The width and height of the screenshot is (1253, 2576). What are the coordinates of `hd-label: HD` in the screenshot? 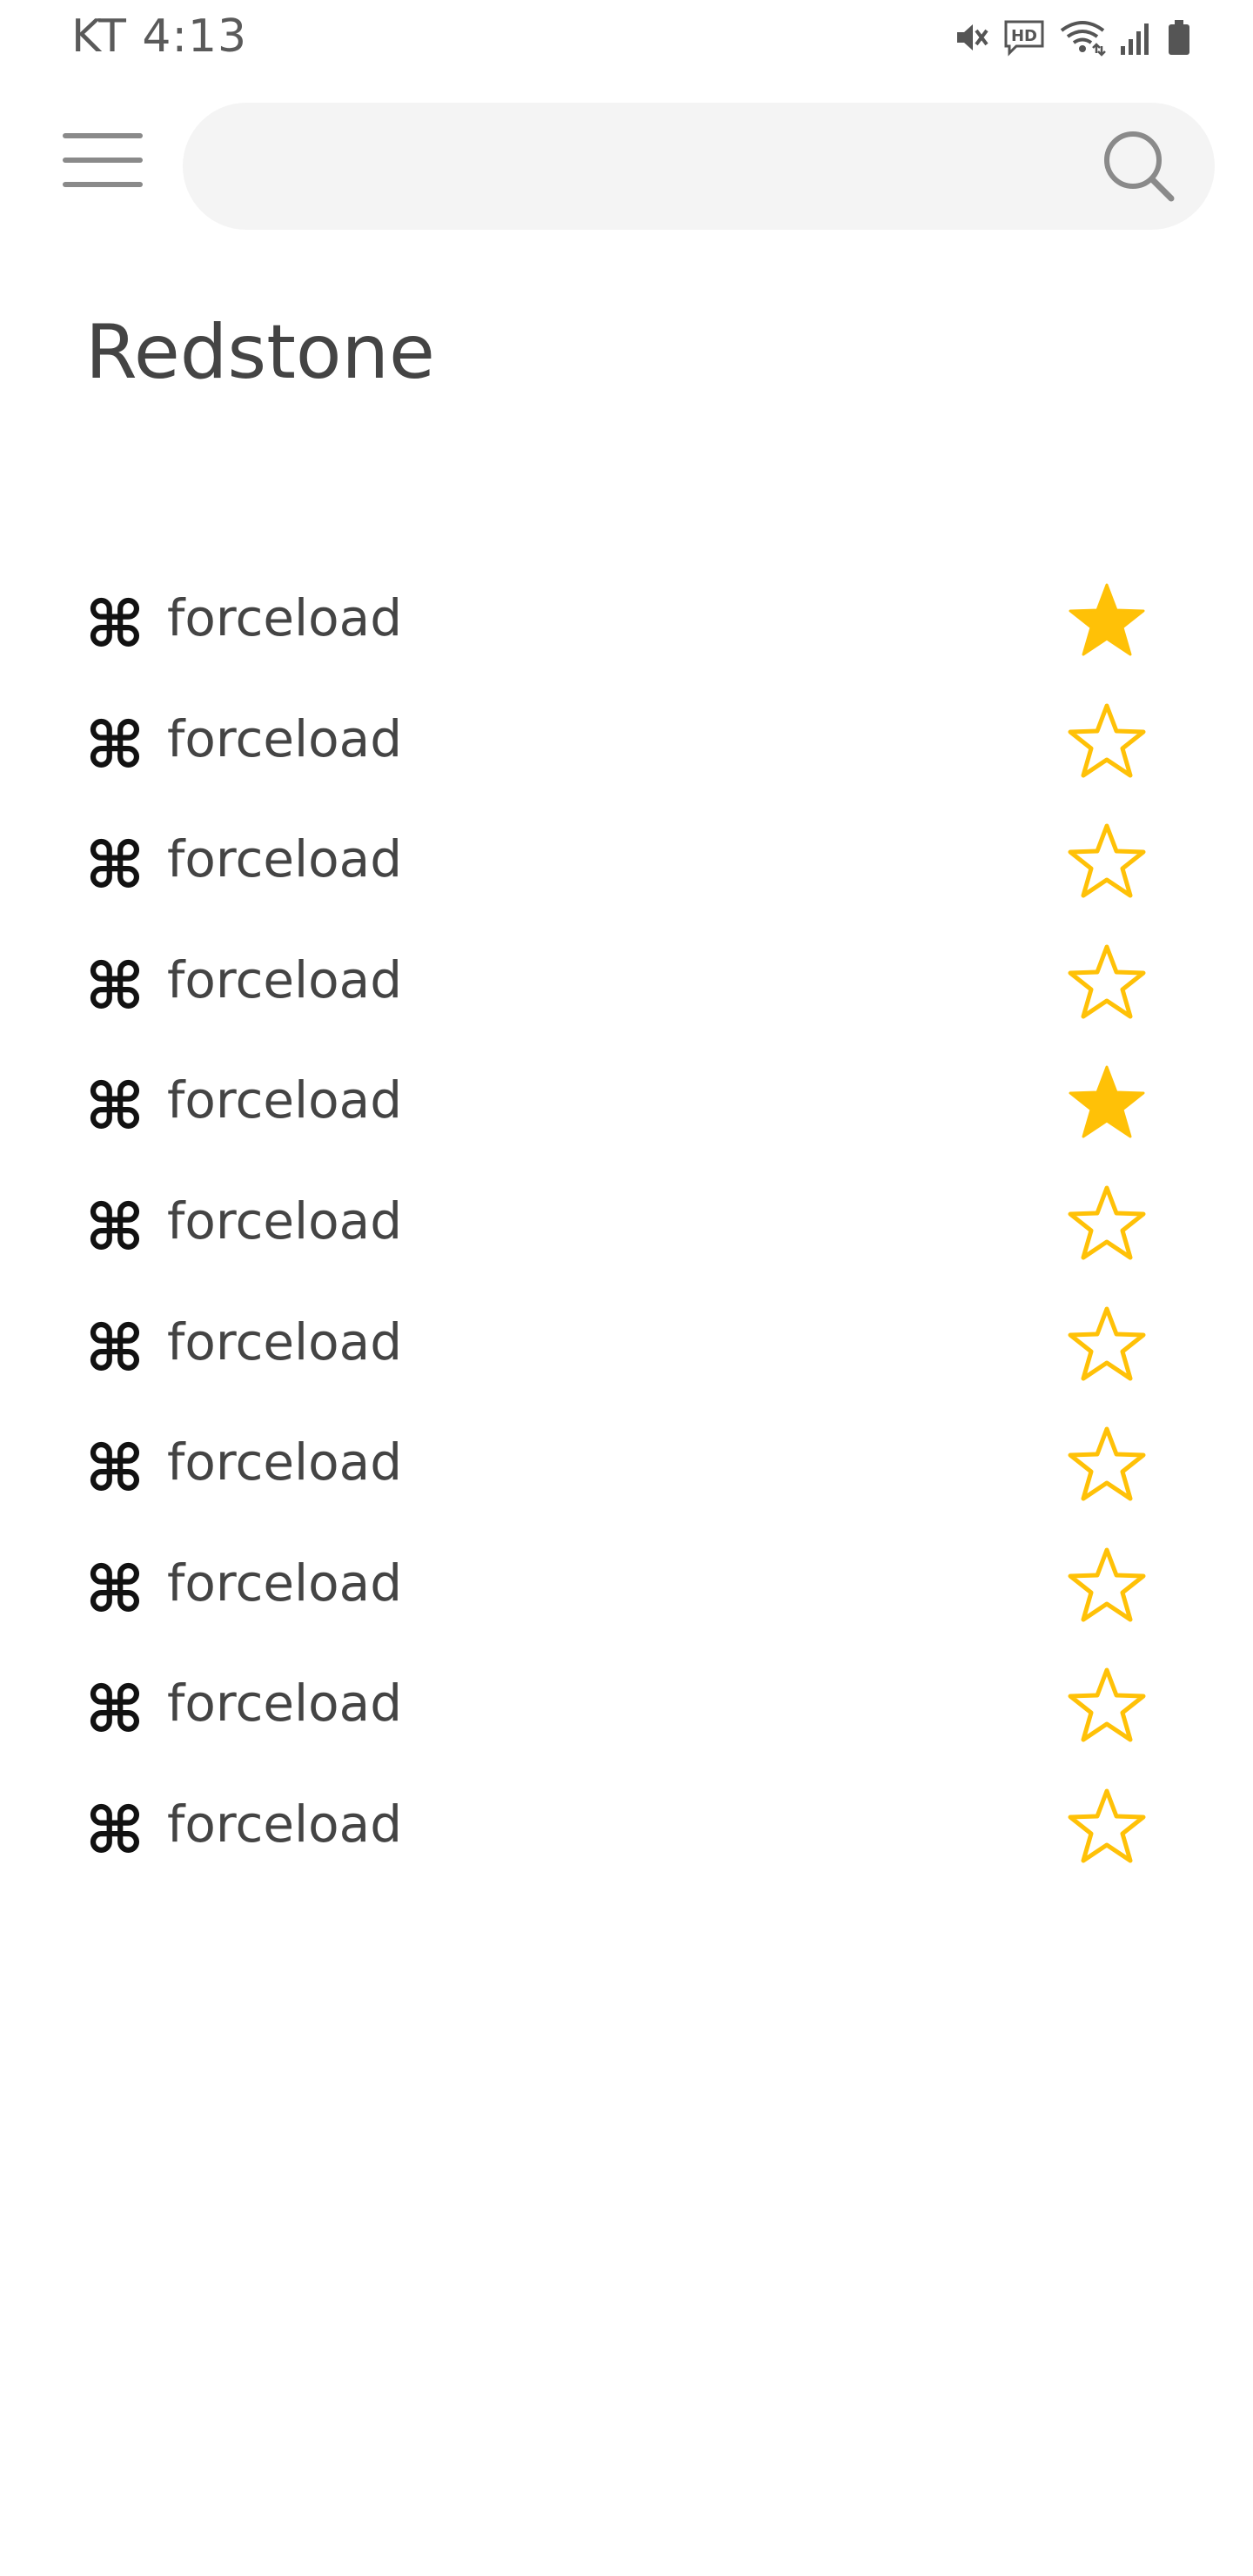 It's located at (1024, 36).